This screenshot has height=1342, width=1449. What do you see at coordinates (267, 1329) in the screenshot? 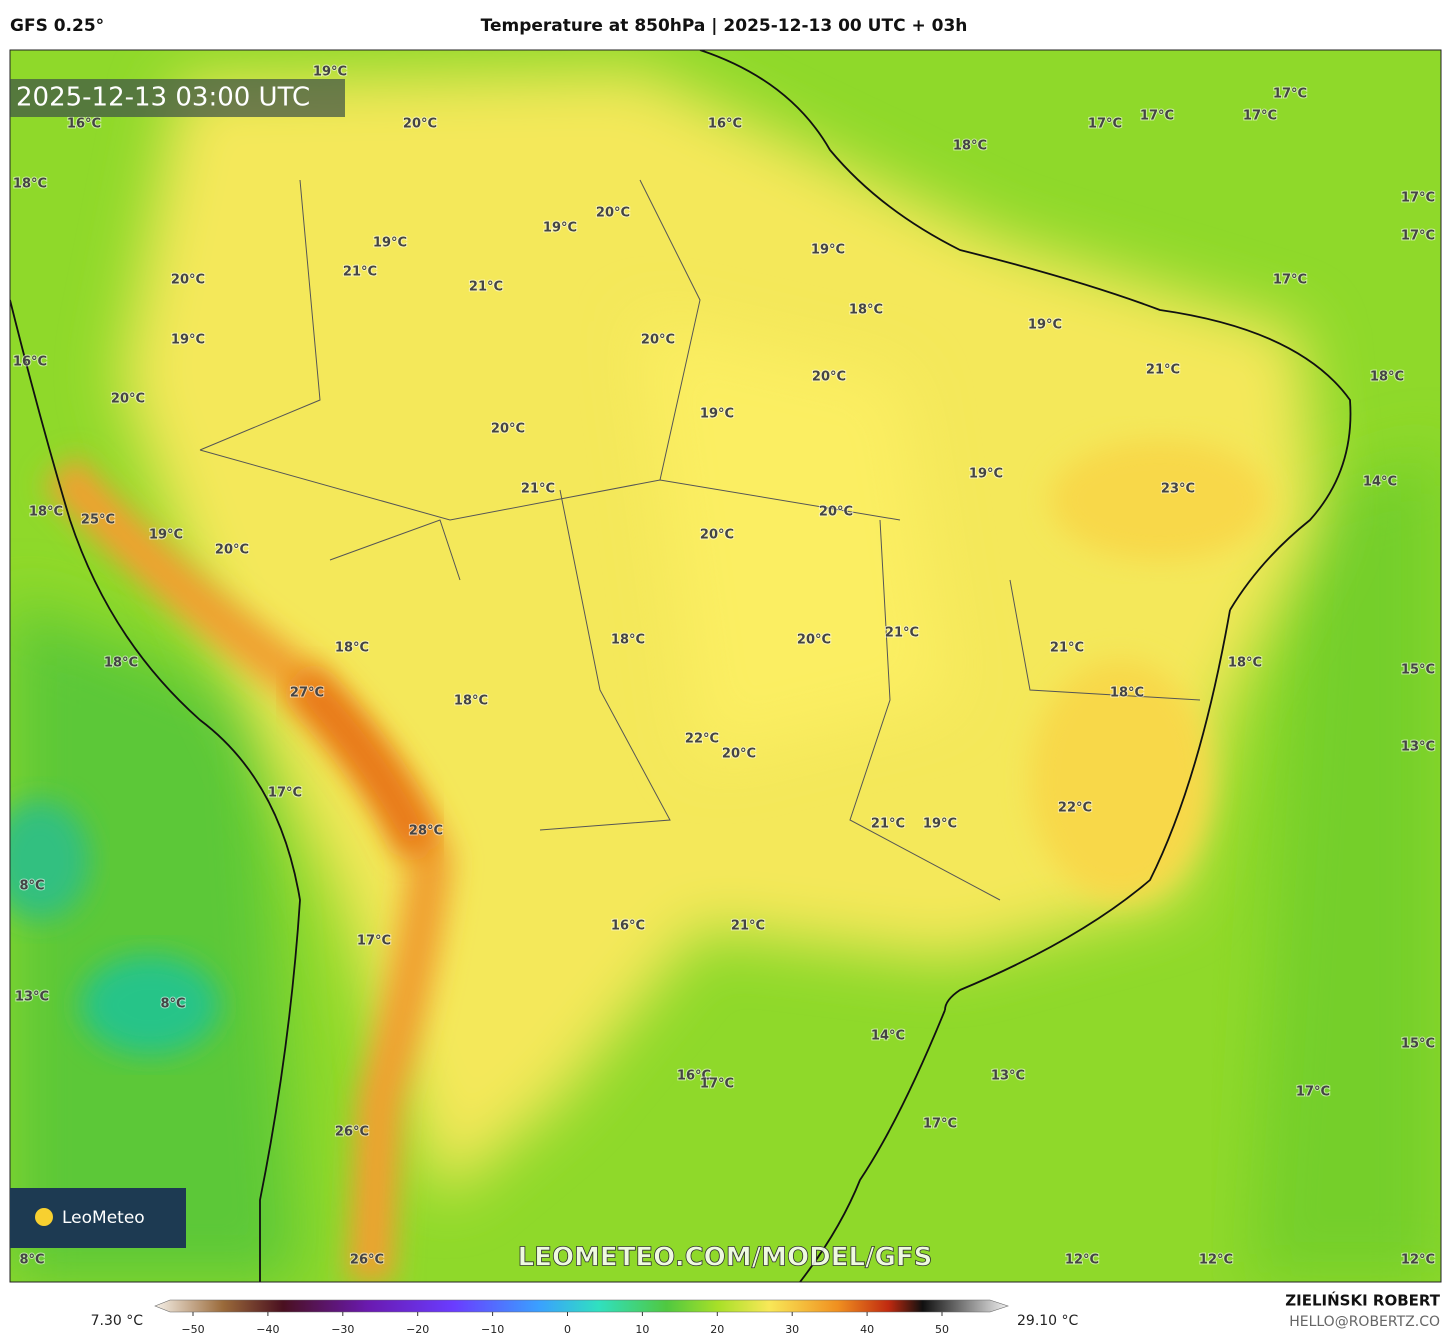
I see `colorbar-tick-label: −40` at bounding box center [267, 1329].